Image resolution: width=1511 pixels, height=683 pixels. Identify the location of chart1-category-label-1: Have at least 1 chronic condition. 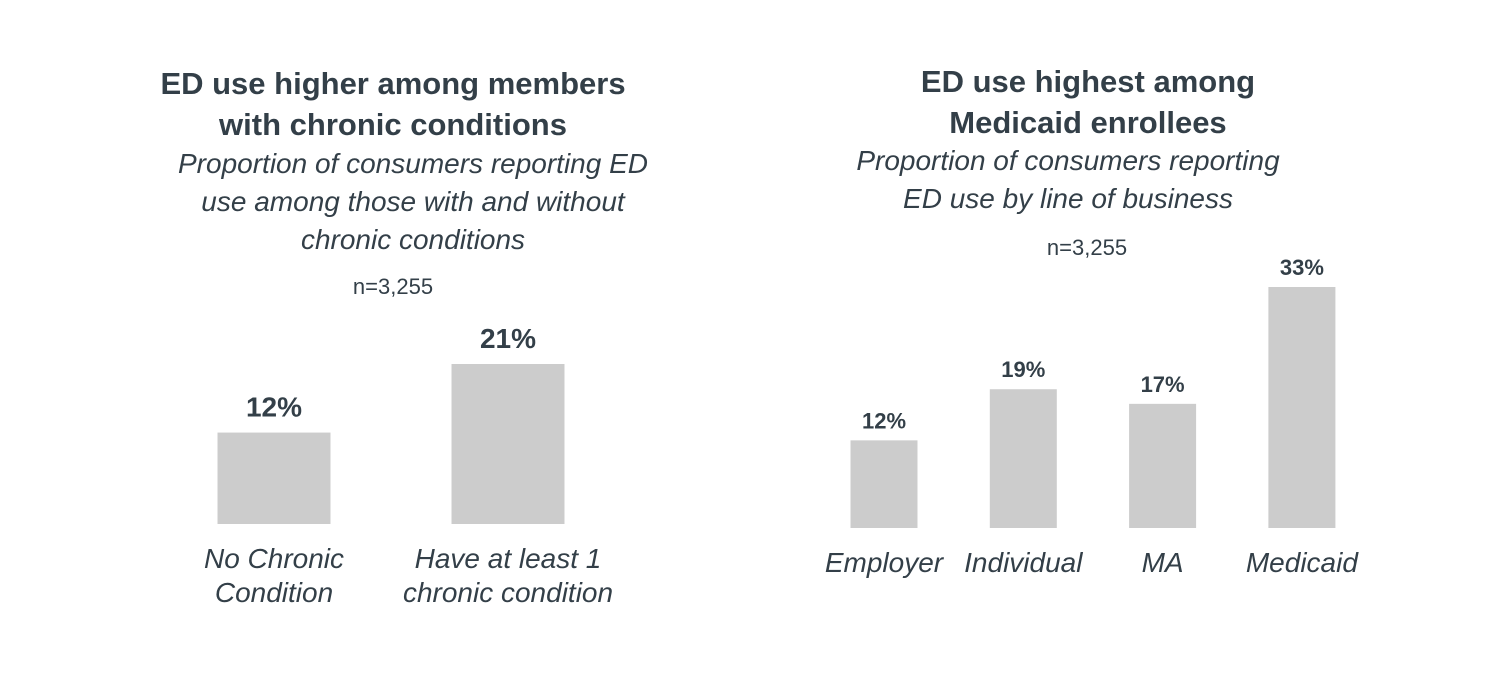
(508, 575).